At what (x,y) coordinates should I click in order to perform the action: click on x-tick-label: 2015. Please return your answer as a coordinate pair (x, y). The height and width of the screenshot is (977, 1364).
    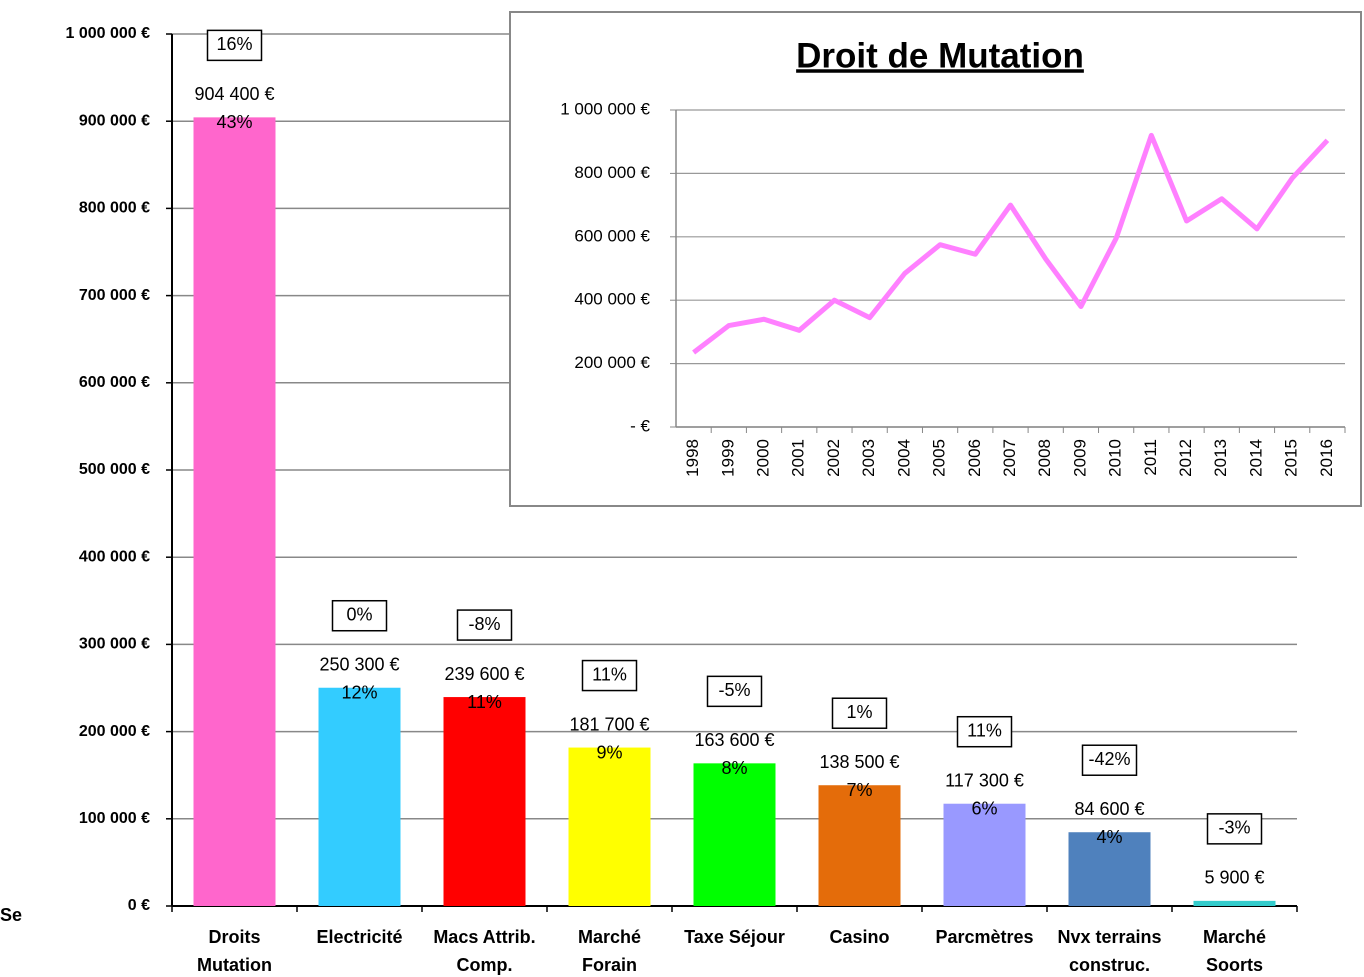
    Looking at the image, I should click on (1291, 458).